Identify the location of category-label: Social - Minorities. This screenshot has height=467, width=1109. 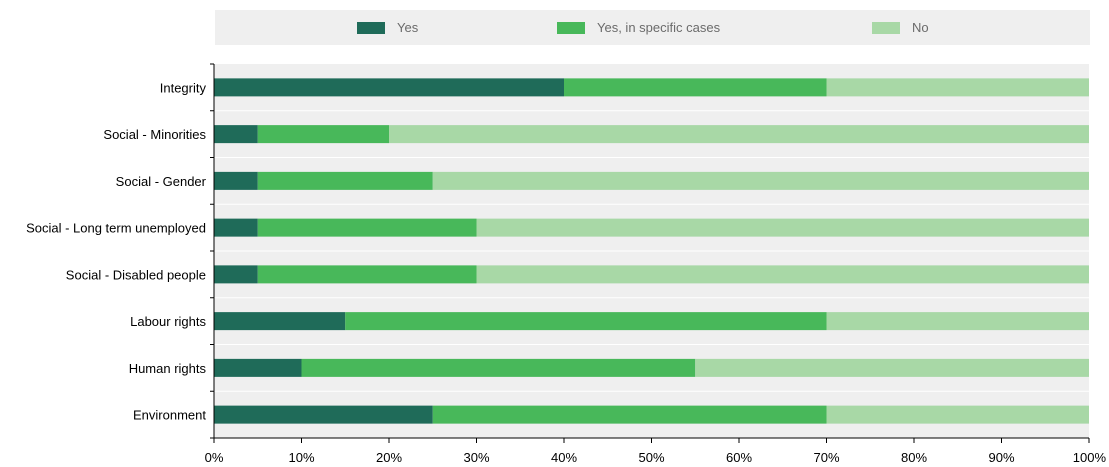
(154, 134).